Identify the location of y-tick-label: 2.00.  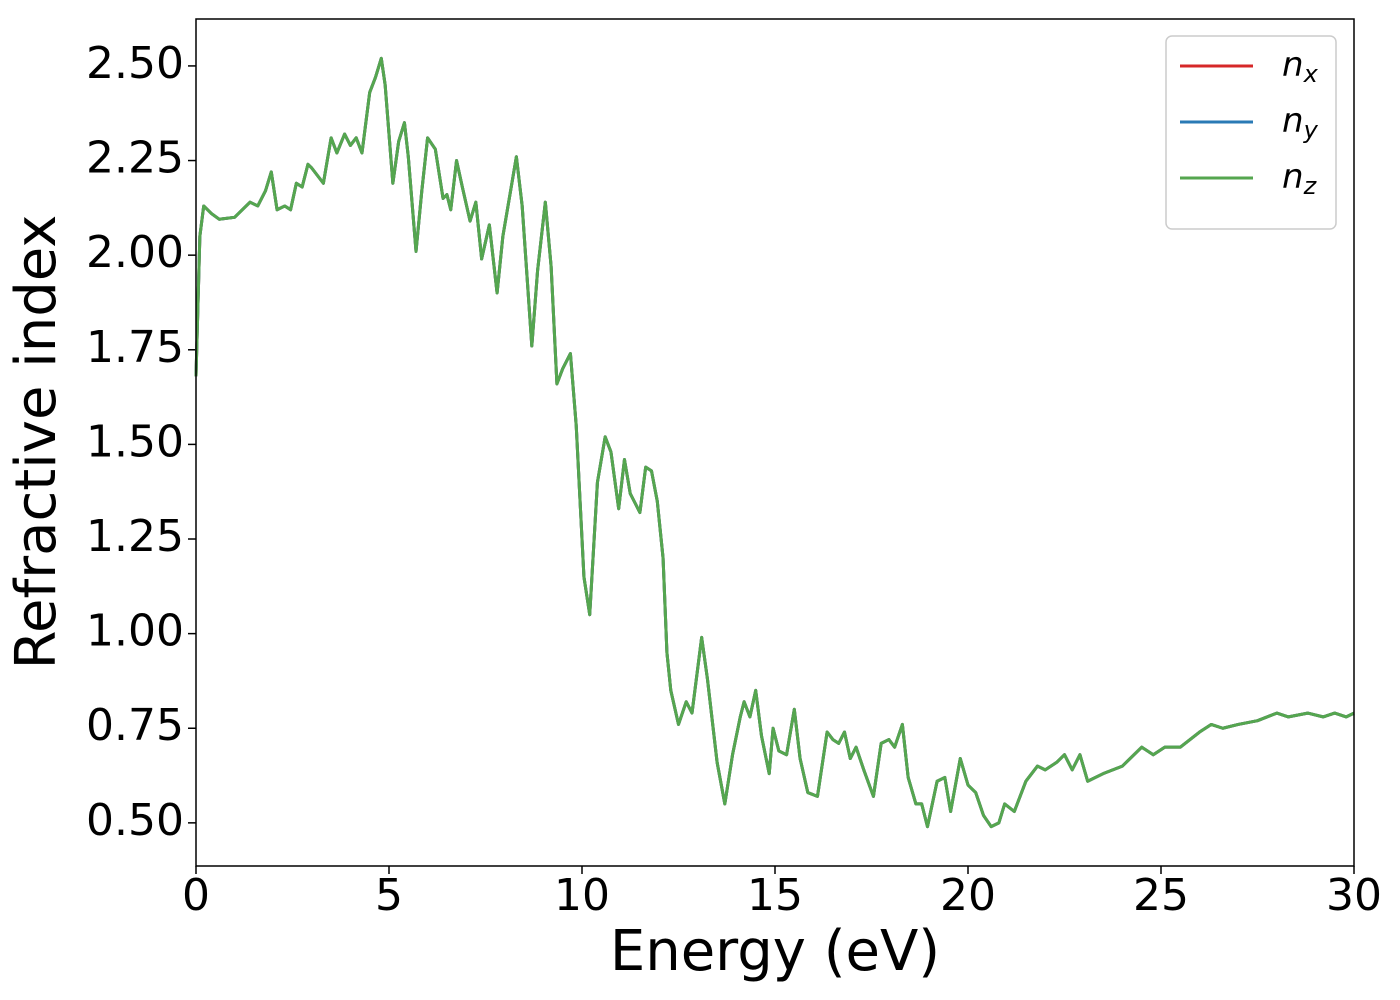
(135, 252).